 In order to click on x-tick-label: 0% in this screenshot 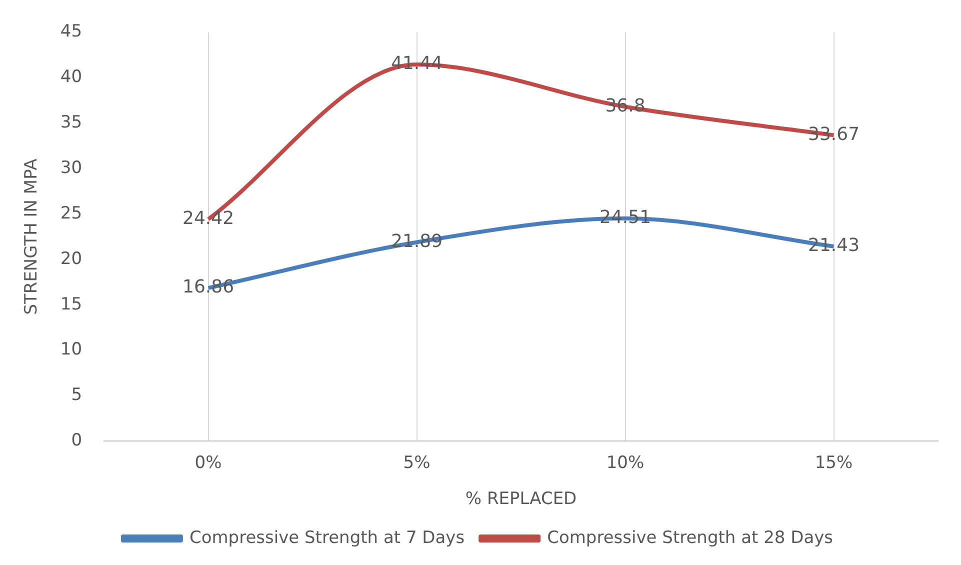, I will do `click(208, 462)`.